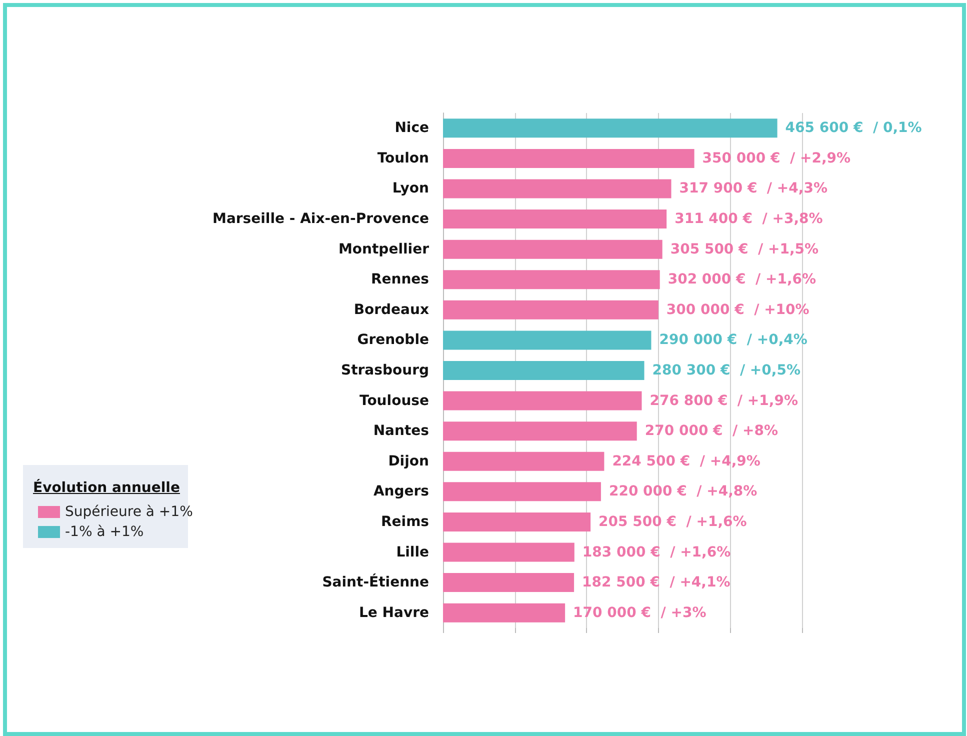 Image resolution: width=967 pixels, height=736 pixels. Describe the element at coordinates (744, 249) in the screenshot. I see `data-label: 305 500 € / +1,5%` at that location.